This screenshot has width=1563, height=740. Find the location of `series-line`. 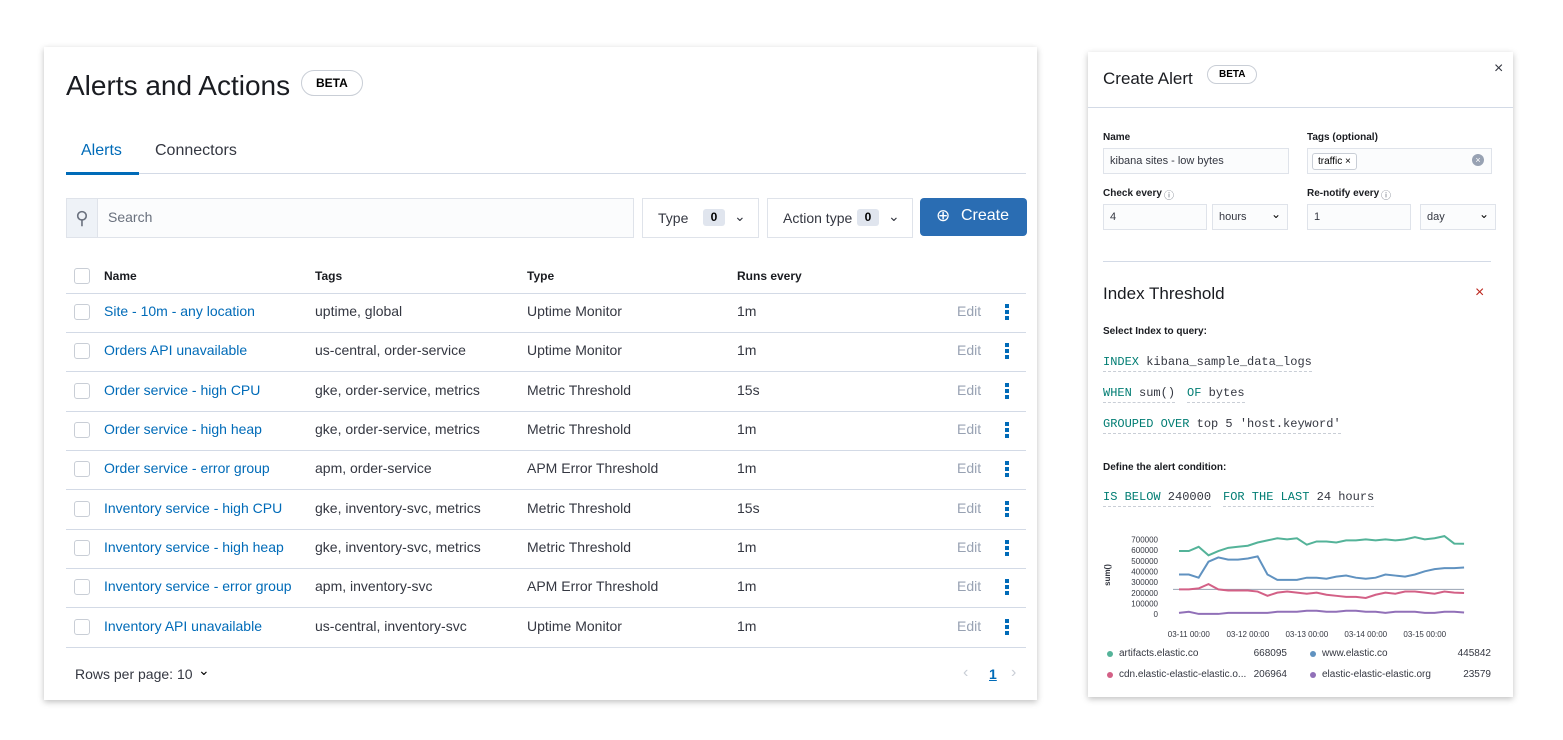

series-line is located at coordinates (1321, 591).